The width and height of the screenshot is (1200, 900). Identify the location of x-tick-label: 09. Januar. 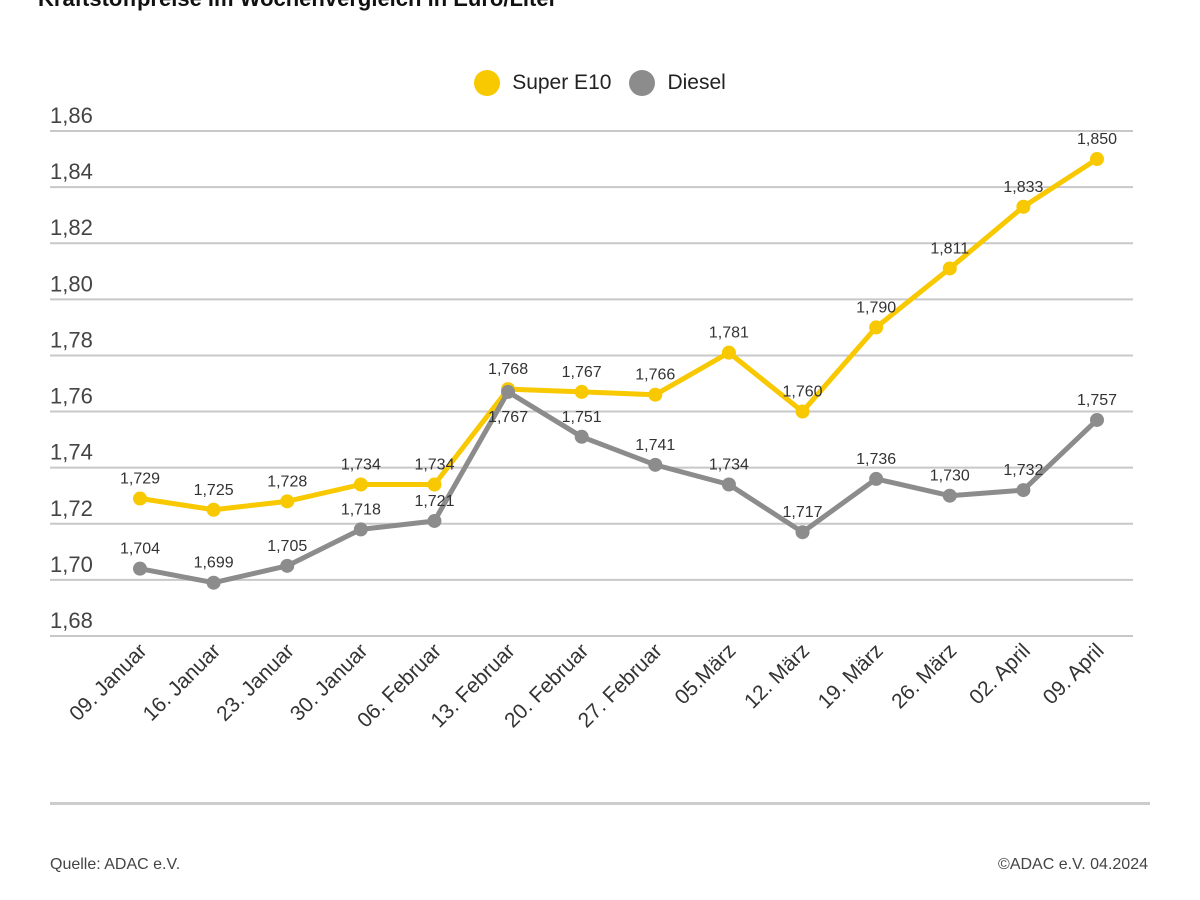
(108, 682).